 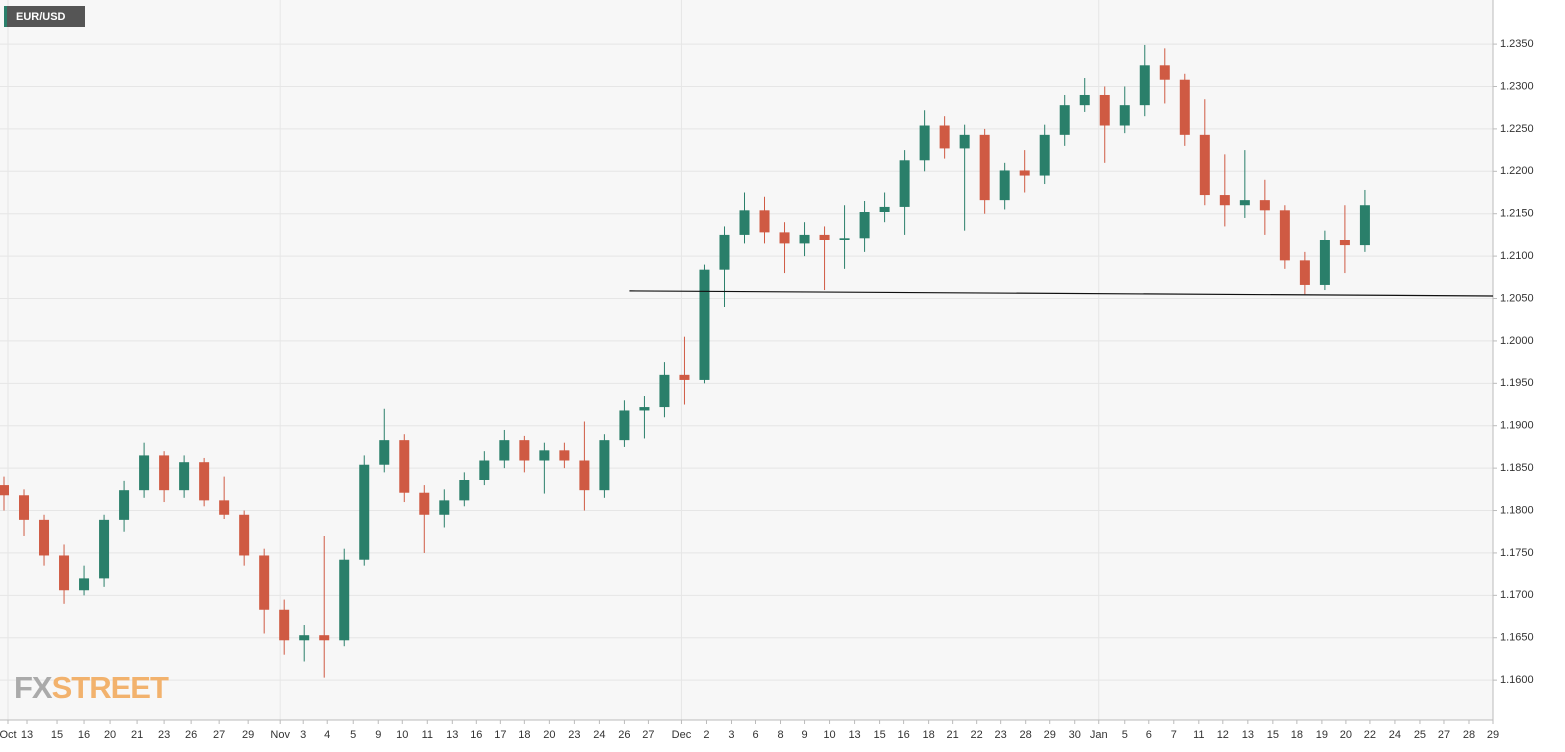 What do you see at coordinates (327, 735) in the screenshot?
I see `x-tick-label: 4` at bounding box center [327, 735].